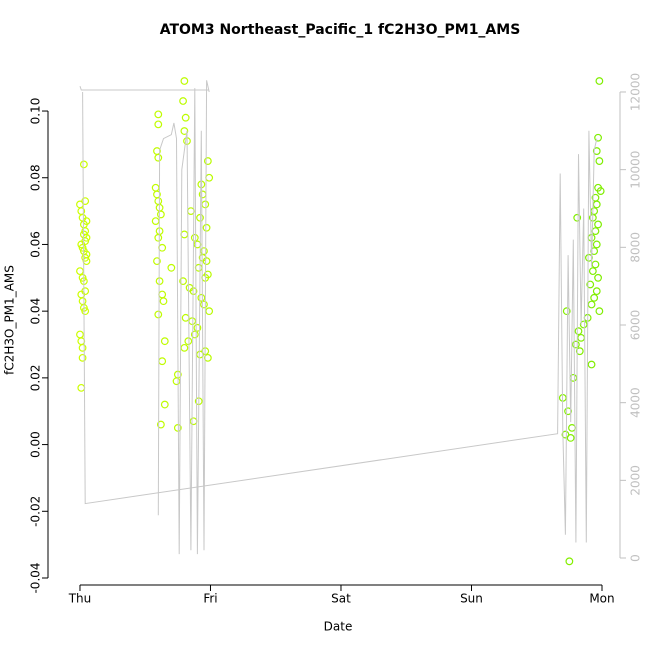  Describe the element at coordinates (210, 599) in the screenshot. I see `x-tick-label: Fri` at that location.